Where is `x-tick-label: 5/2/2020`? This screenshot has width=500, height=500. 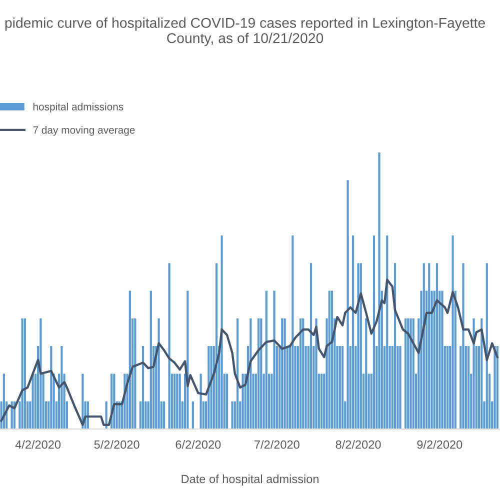 x-tick-label: 5/2/2020 is located at coordinates (117, 444).